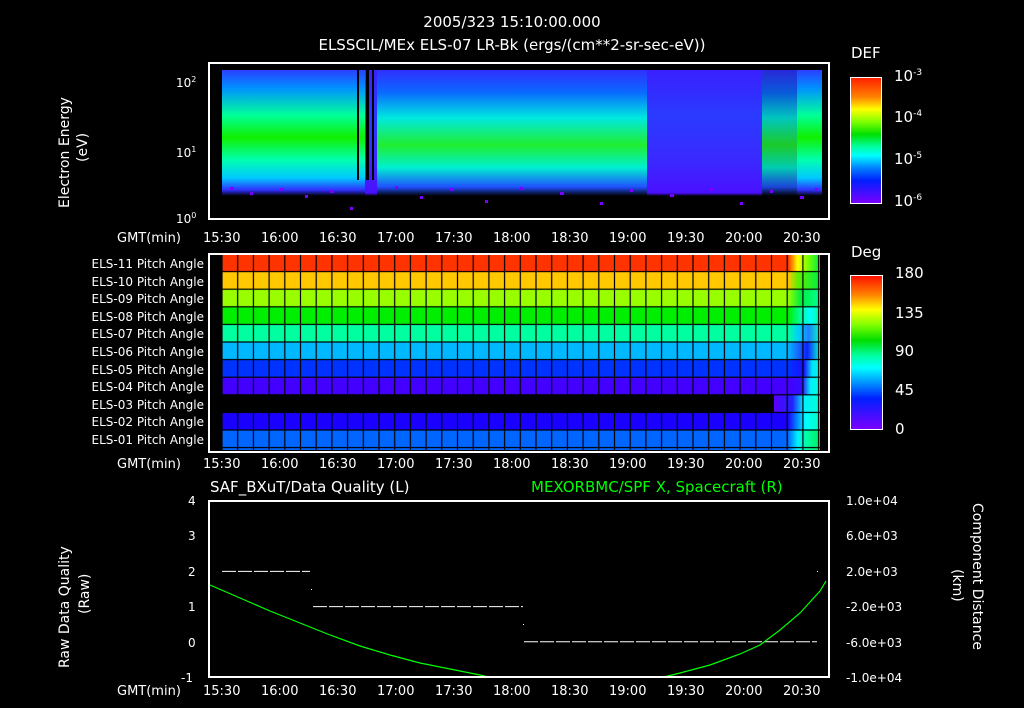 Image resolution: width=1024 pixels, height=708 pixels. Describe the element at coordinates (908, 117) in the screenshot. I see `def-tick-1e-4: 10⁻⁴` at that location.